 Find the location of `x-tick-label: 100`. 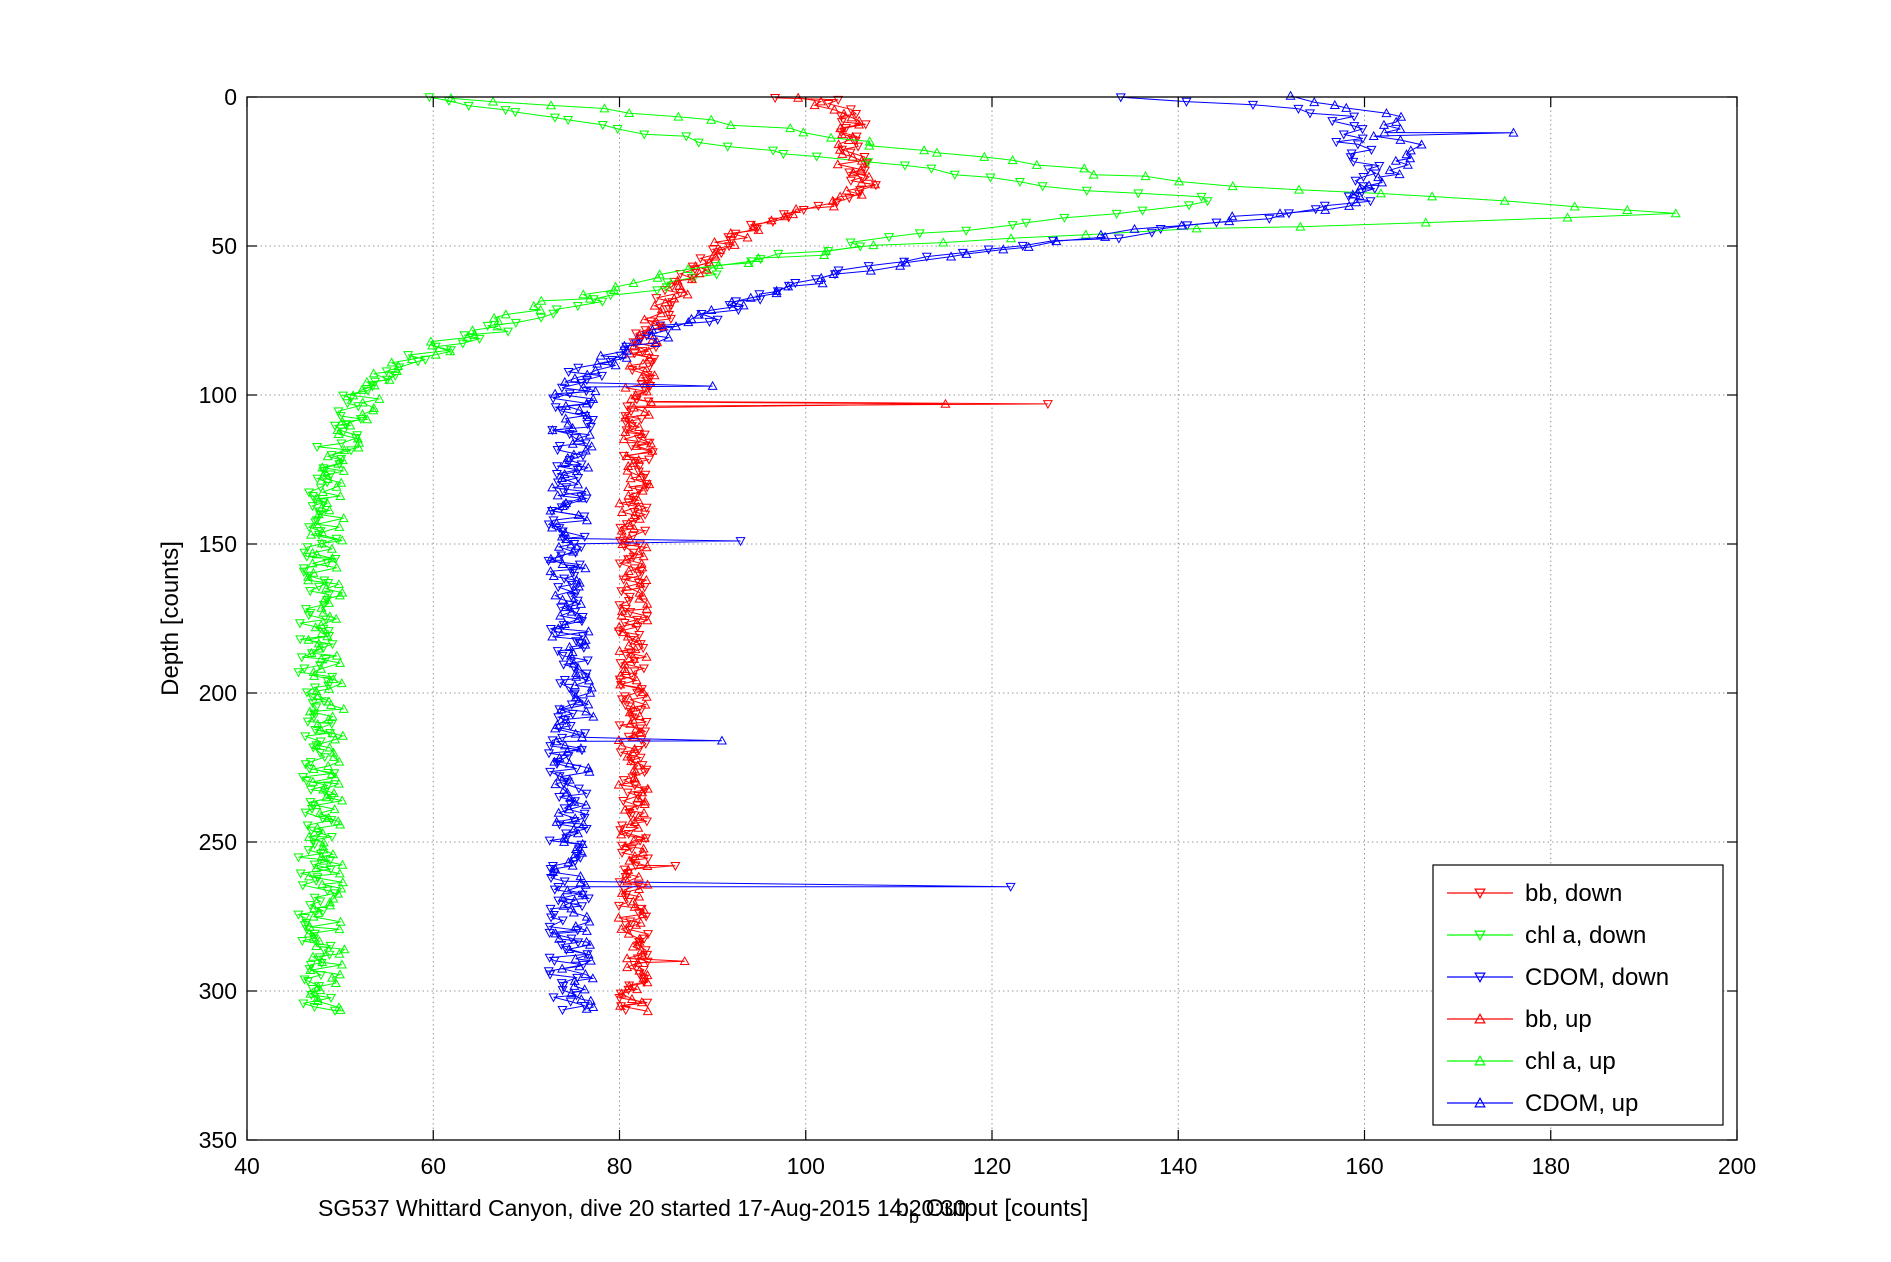

x-tick-label: 100 is located at coordinates (806, 1166).